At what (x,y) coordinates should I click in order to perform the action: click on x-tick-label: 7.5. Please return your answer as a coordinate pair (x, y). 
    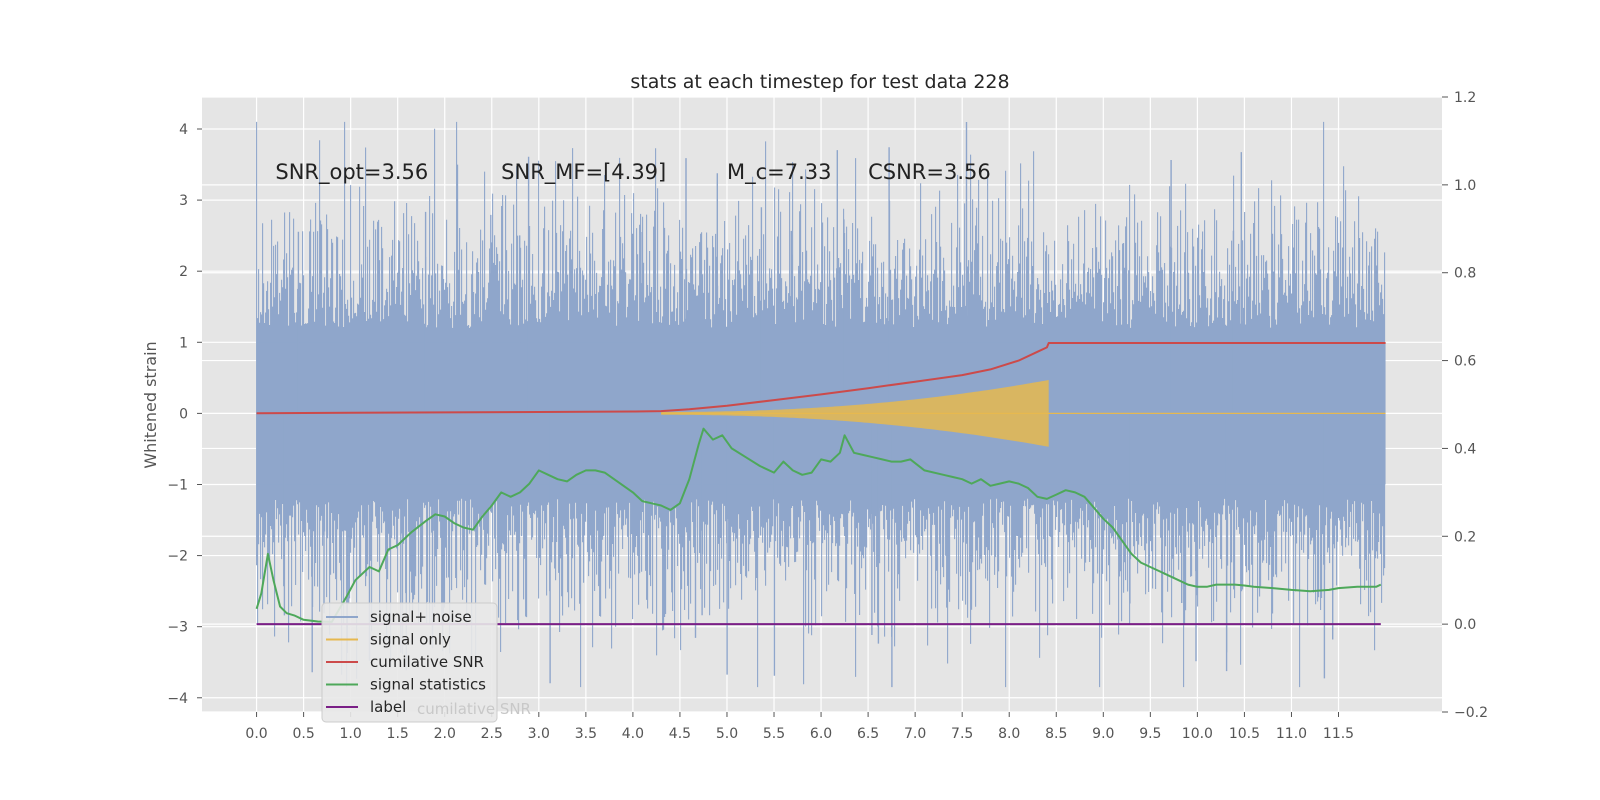
    Looking at the image, I should click on (962, 734).